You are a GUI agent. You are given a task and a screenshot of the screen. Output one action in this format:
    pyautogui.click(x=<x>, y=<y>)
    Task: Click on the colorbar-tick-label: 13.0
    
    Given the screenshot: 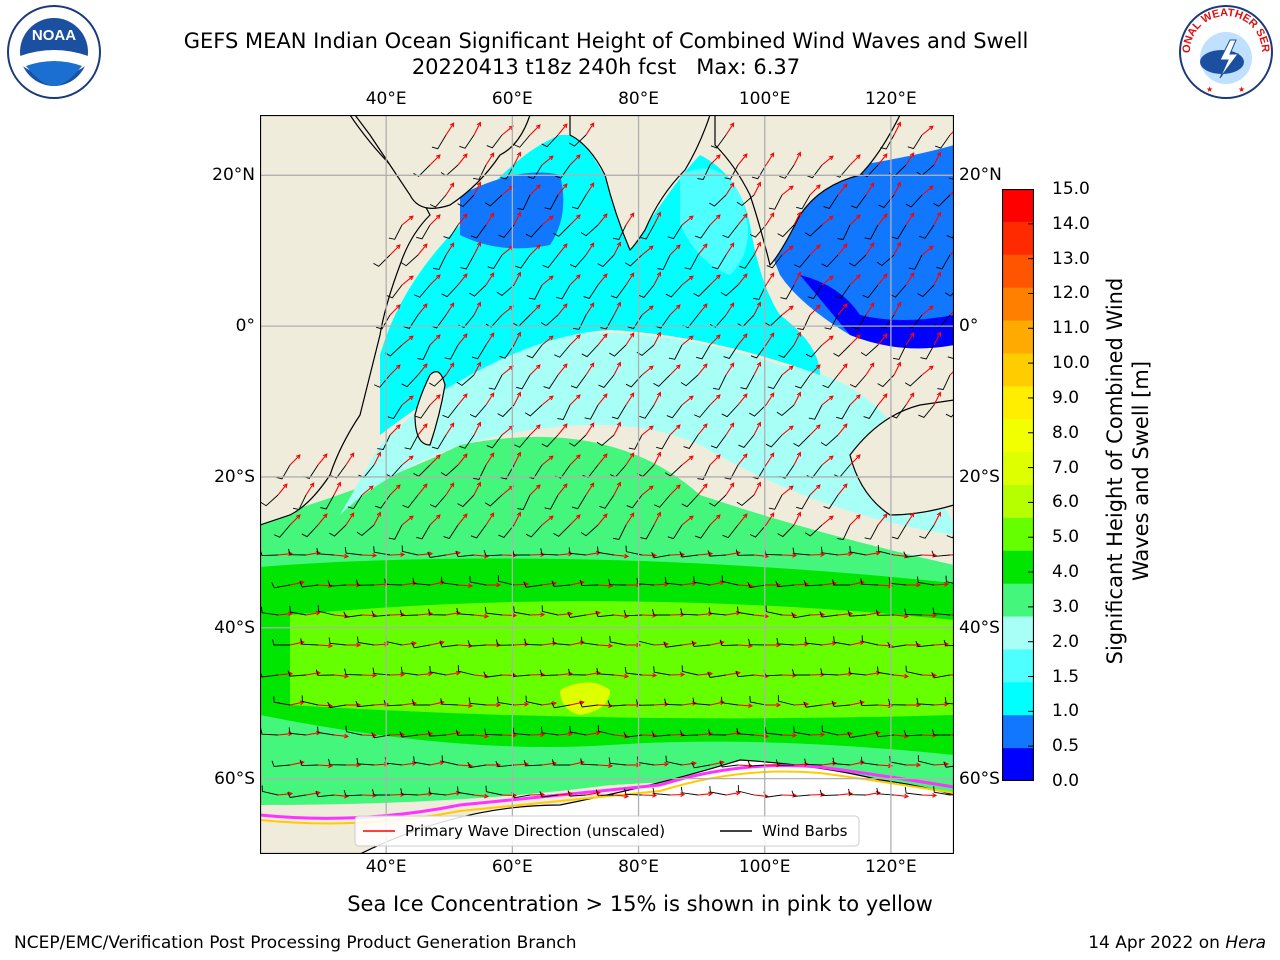 What is the action you would take?
    pyautogui.click(x=1071, y=258)
    